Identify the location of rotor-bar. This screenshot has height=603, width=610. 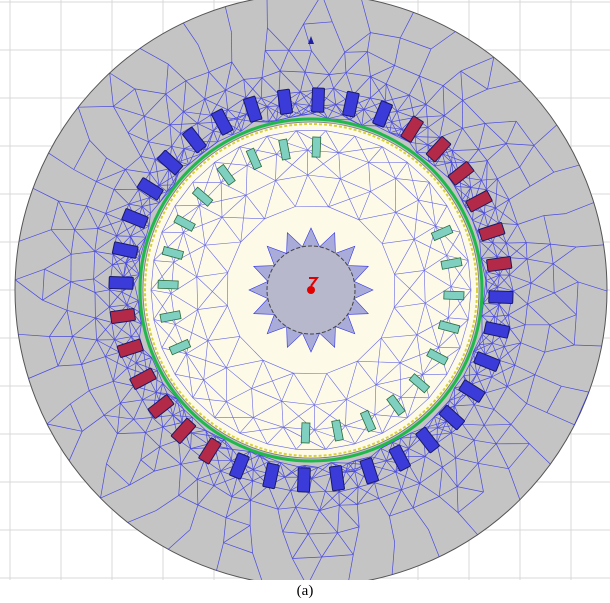
(180, 347).